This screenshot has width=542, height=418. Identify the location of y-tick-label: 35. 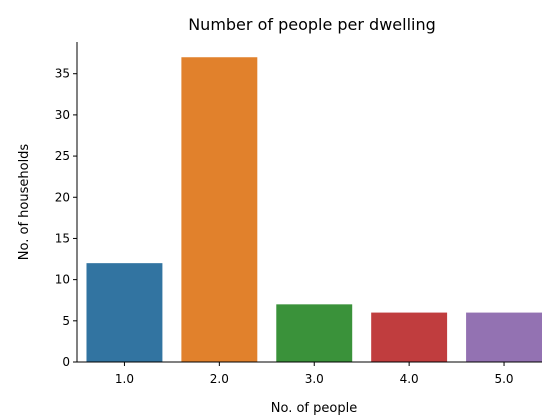
(62, 74).